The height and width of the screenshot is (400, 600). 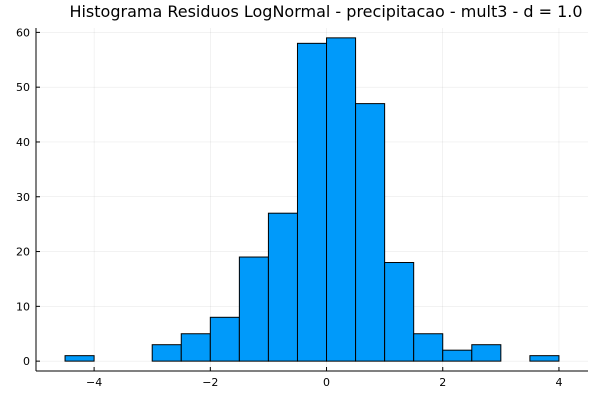 I want to click on x-tick-label: −2, so click(x=210, y=382).